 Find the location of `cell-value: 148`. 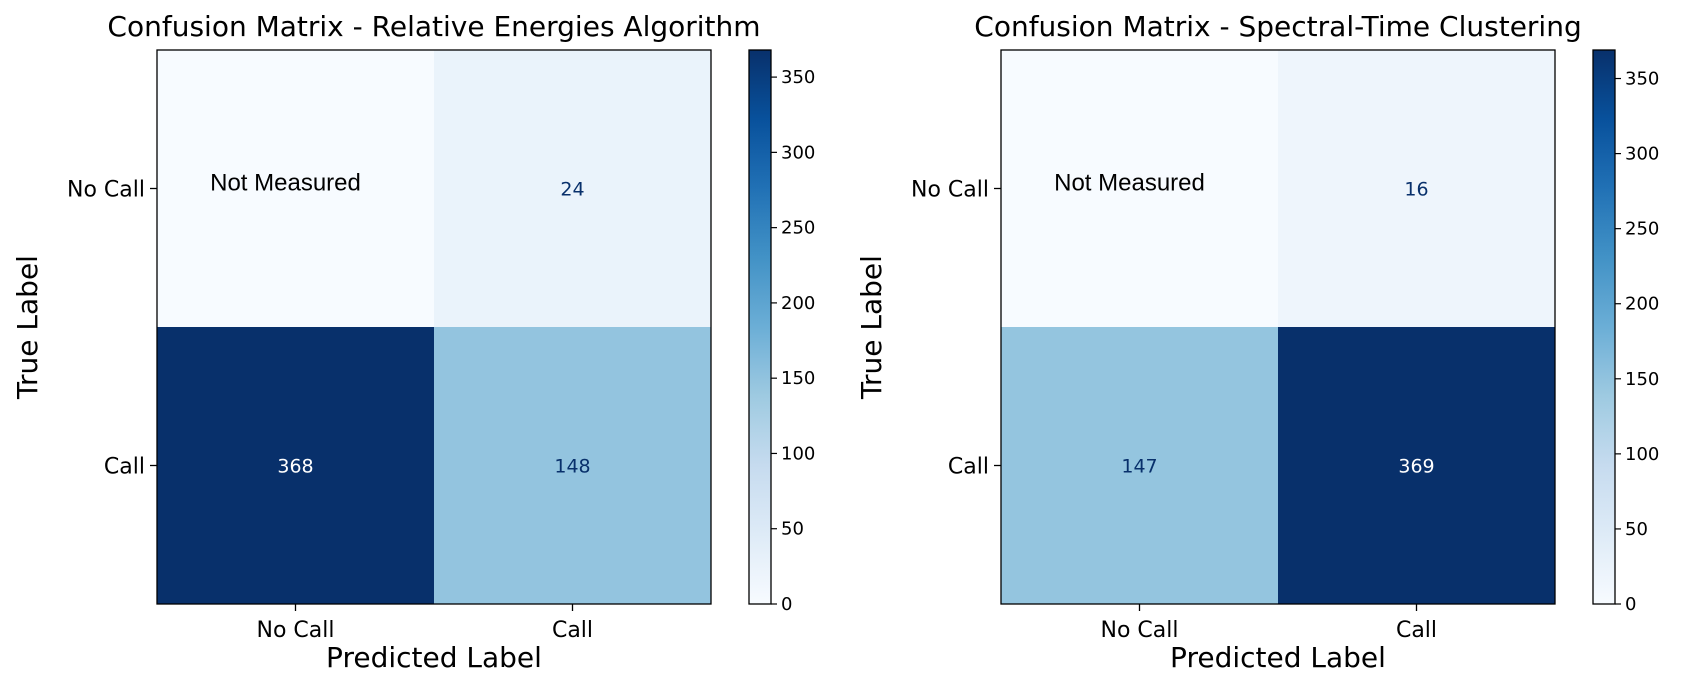

cell-value: 148 is located at coordinates (572, 467).